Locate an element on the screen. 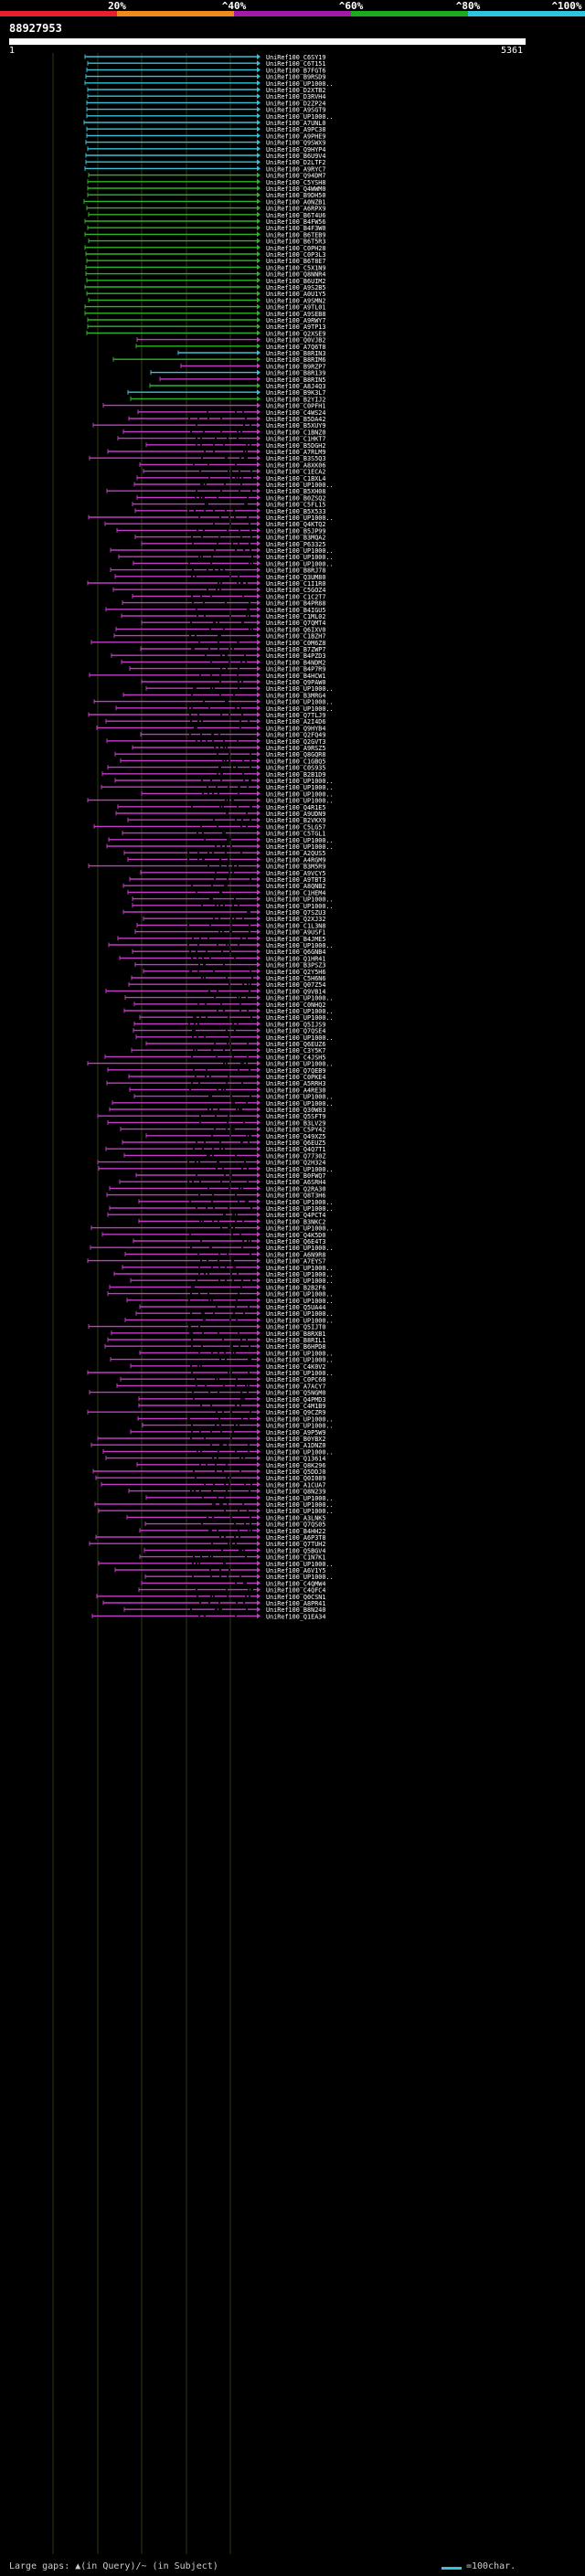 This screenshot has height=2576, width=585. hit-label: UniRef100_B6T8E7 is located at coordinates (296, 261).